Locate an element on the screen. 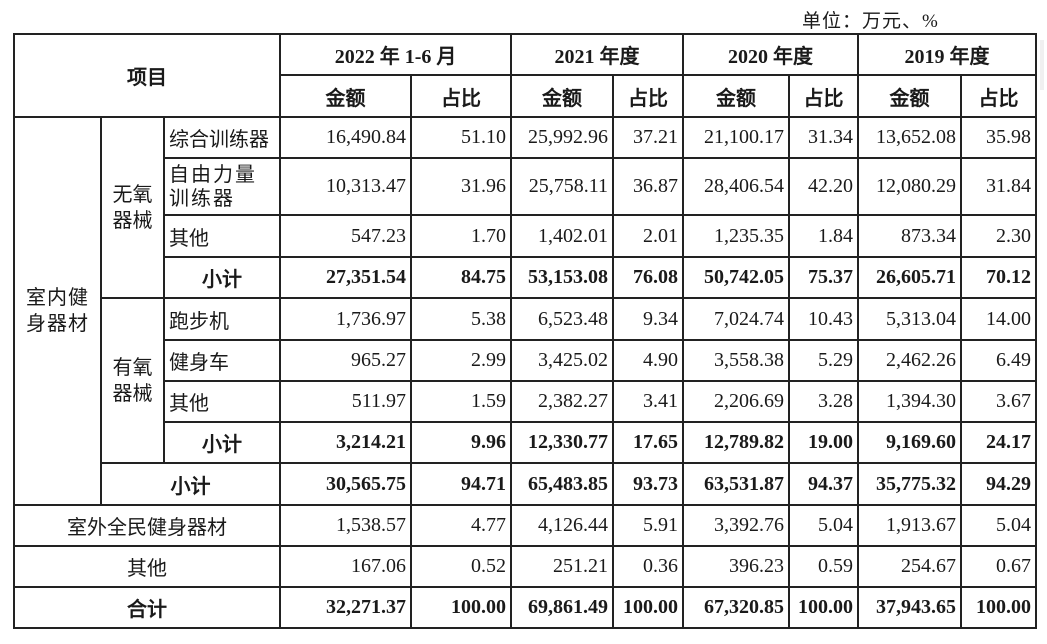 The width and height of the screenshot is (1047, 644). cell-value: 76.08 is located at coordinates (648, 277).